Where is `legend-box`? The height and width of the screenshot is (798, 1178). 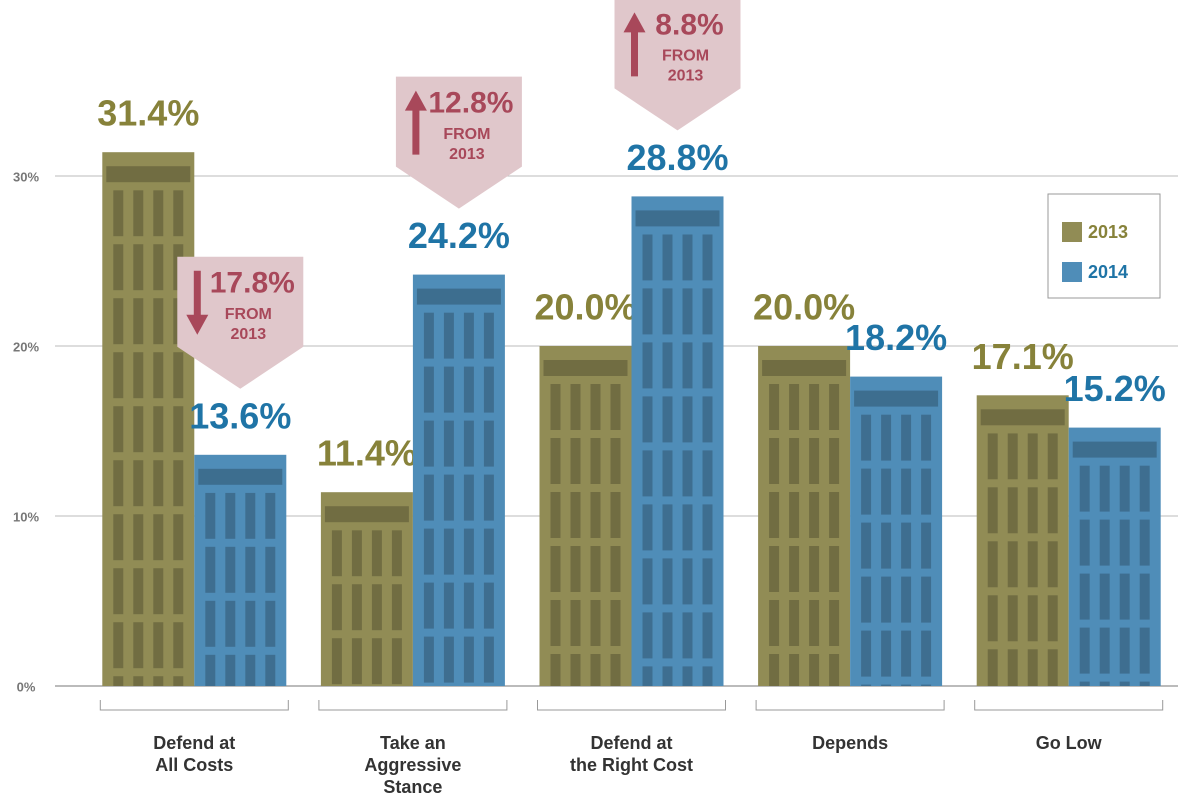
legend-box is located at coordinates (1104, 246).